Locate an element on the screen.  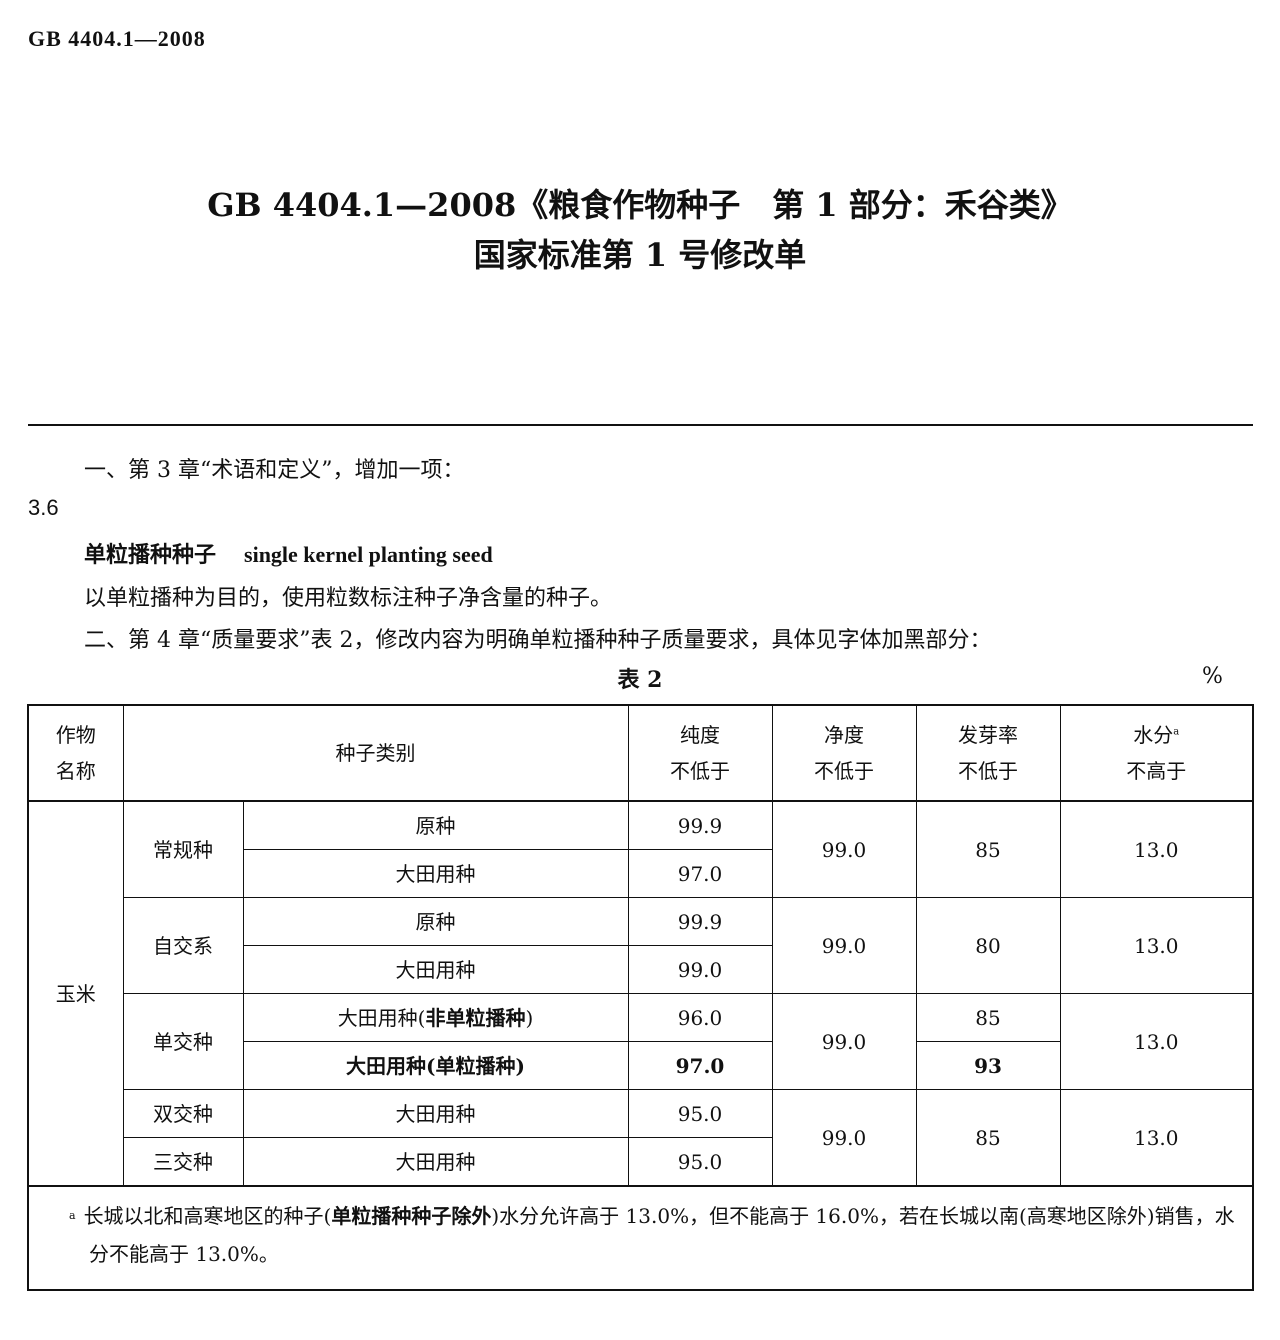
purity-cell: 99.0 is located at coordinates (700, 969).